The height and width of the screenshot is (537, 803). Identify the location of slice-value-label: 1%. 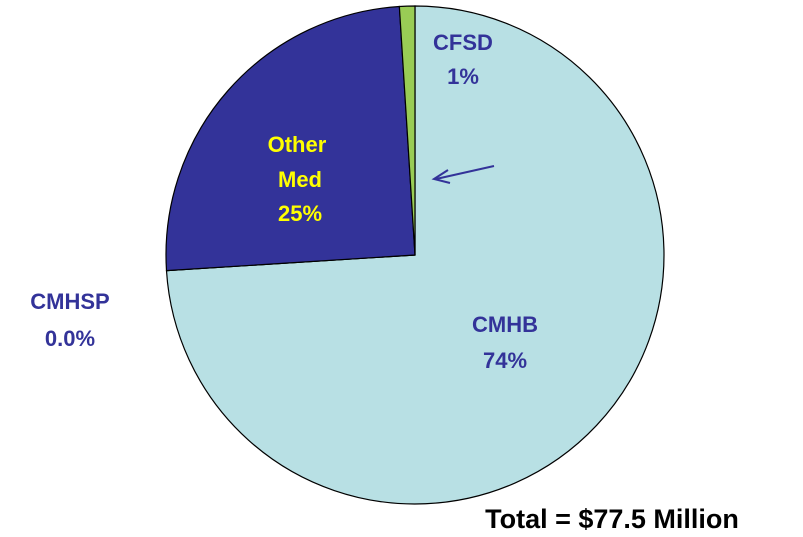
(463, 76).